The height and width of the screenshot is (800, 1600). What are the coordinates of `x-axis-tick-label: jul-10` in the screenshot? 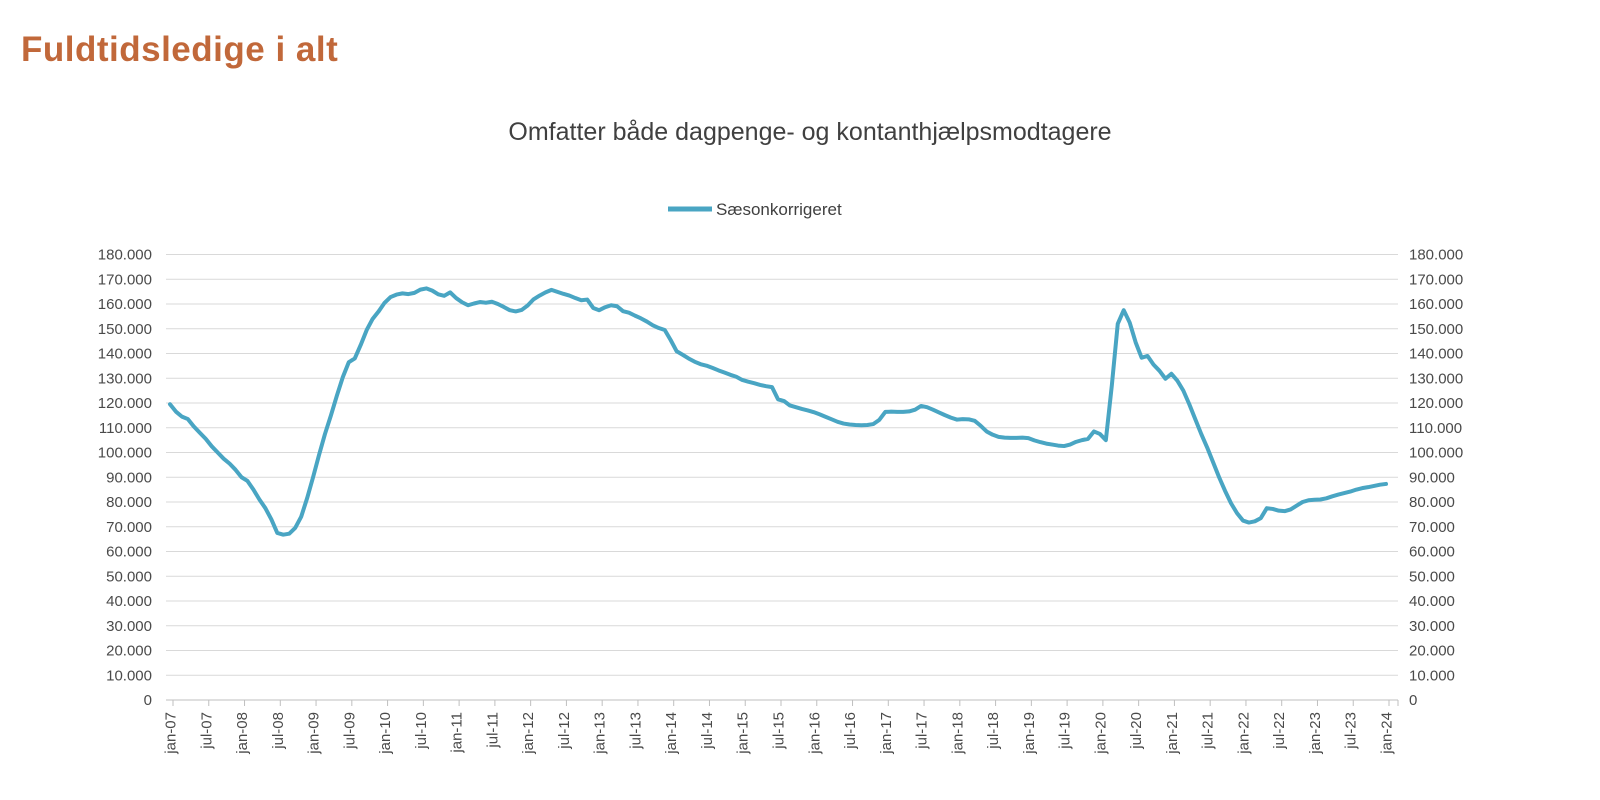 It's located at (421, 731).